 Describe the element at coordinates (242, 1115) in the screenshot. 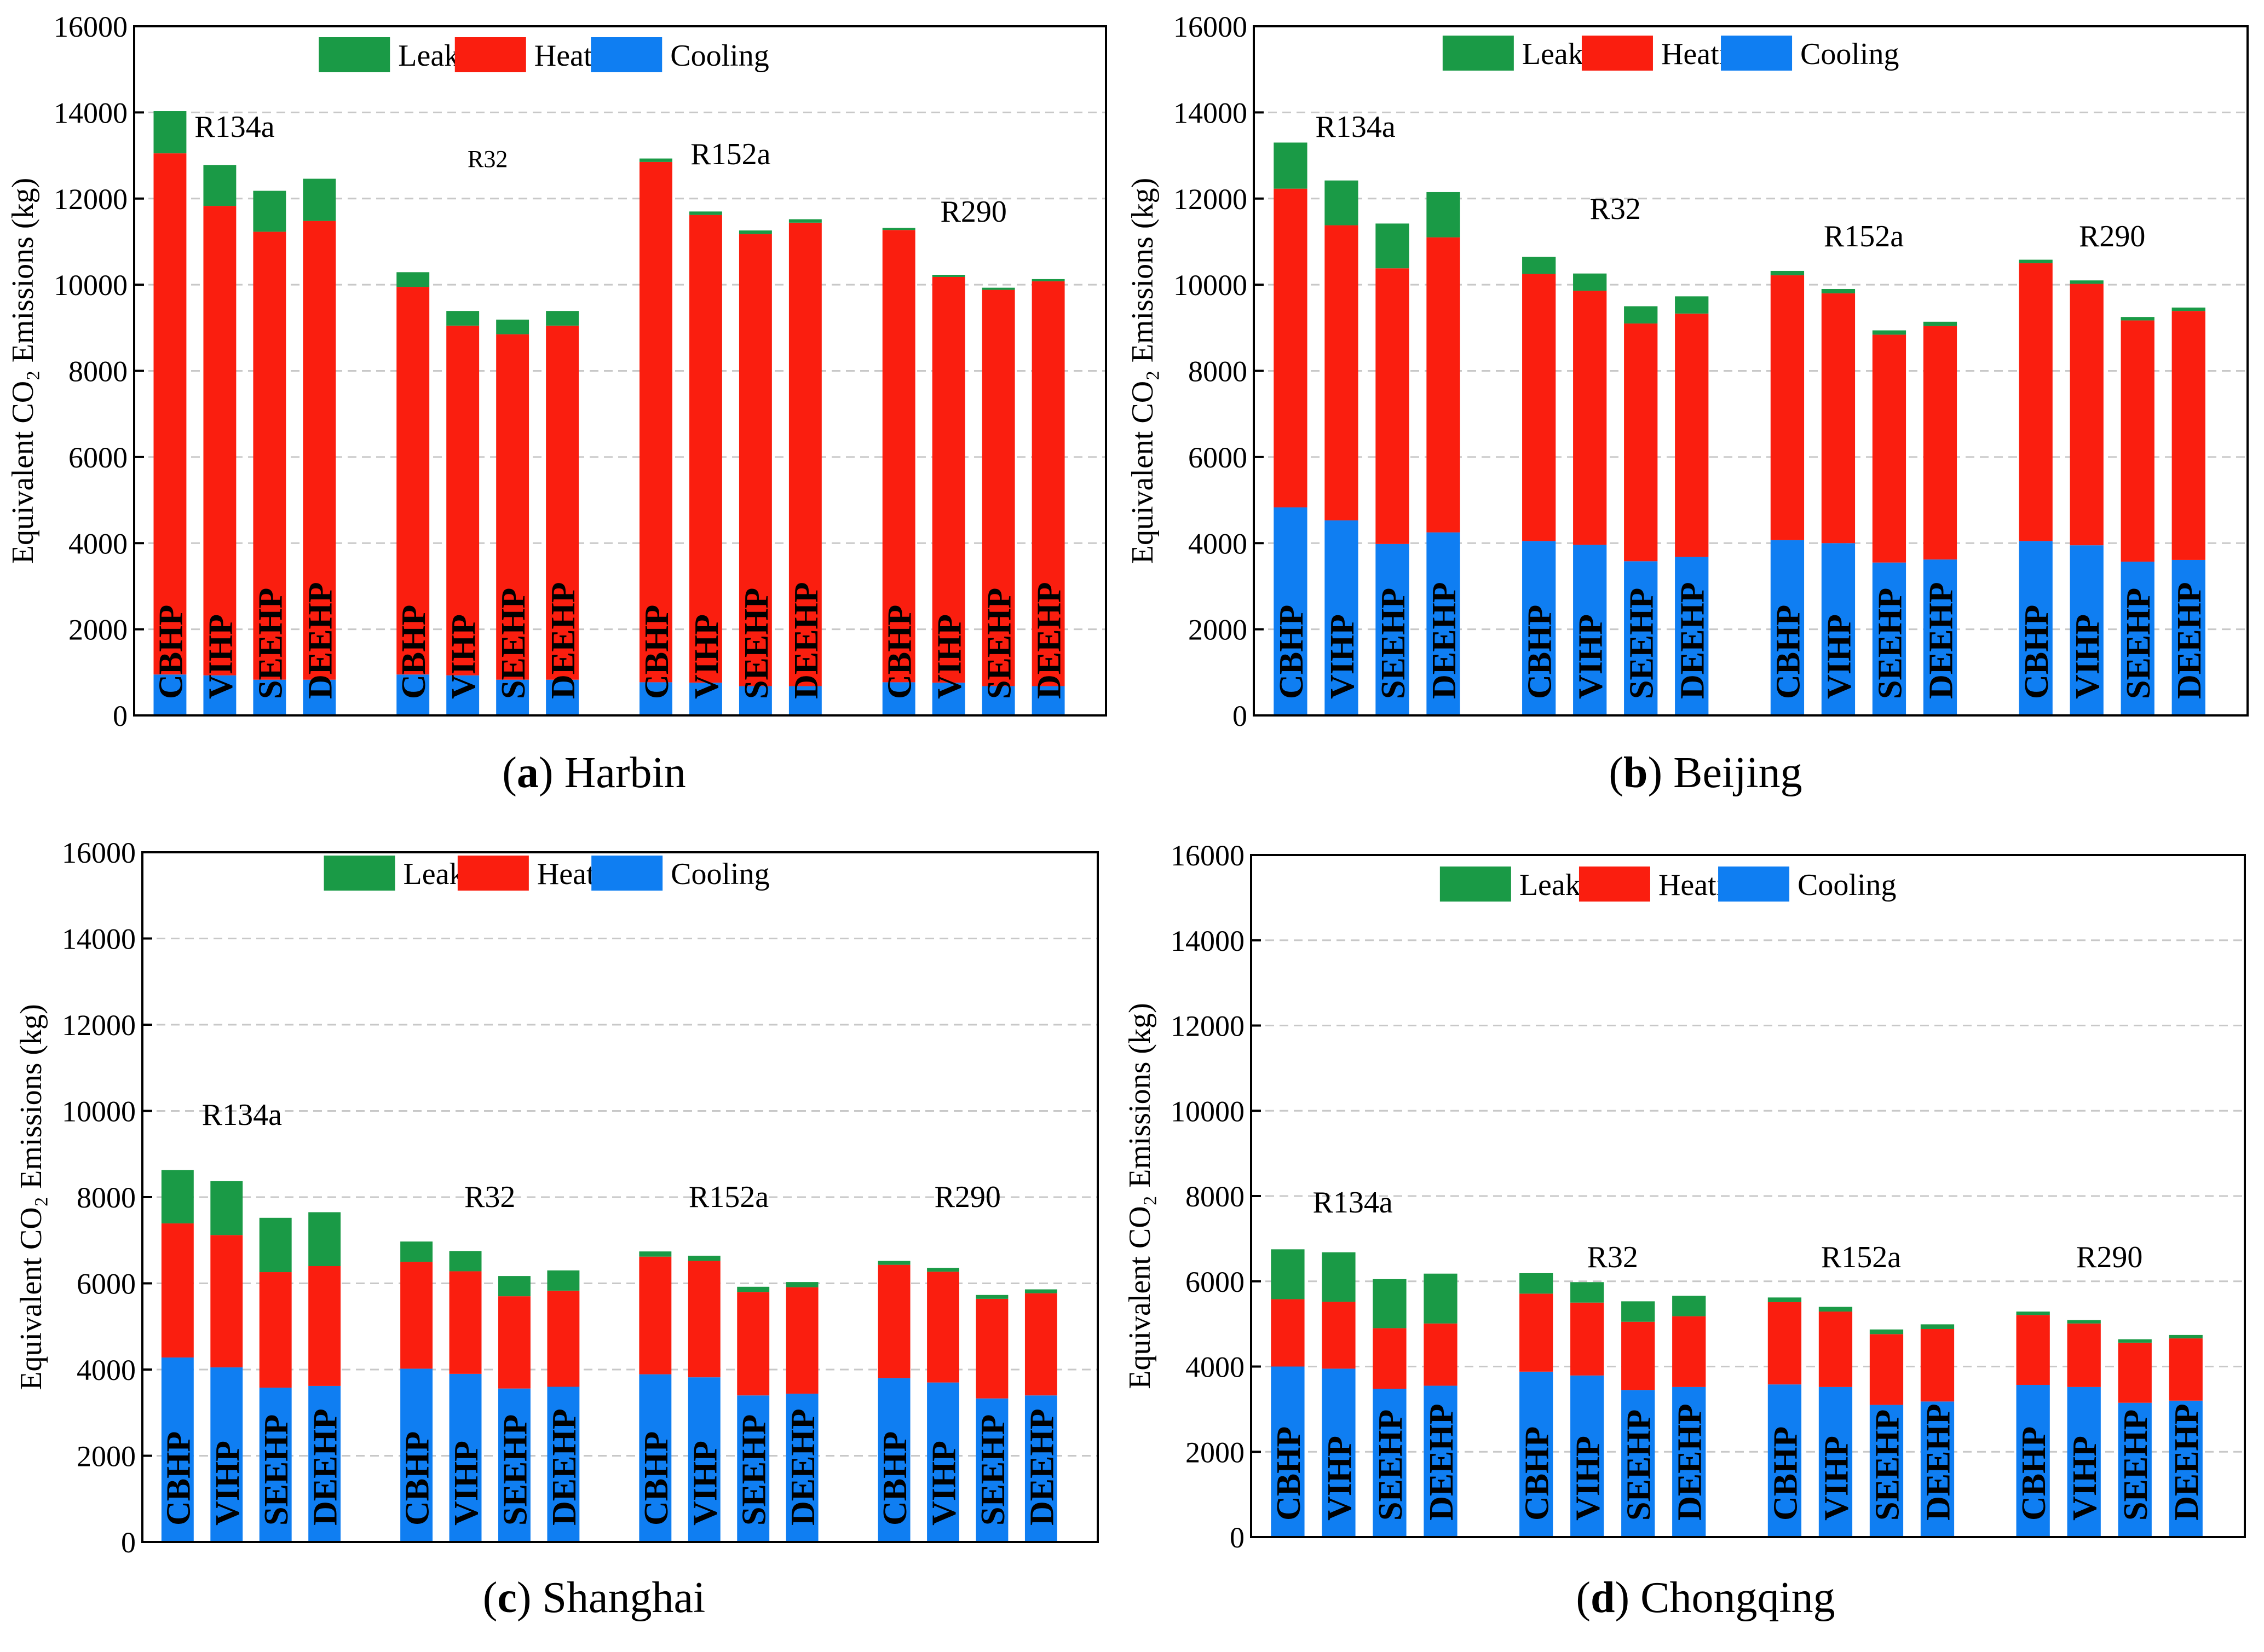

I see `group-label: R134a` at that location.